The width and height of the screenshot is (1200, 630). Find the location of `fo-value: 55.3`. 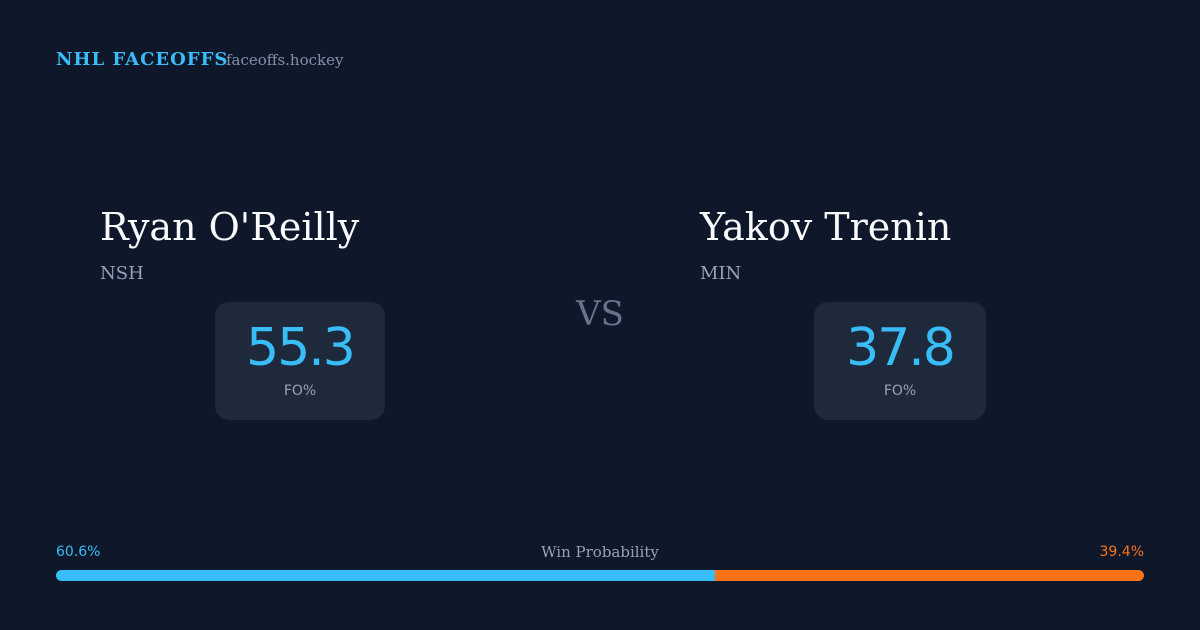

fo-value: 55.3 is located at coordinates (301, 348).